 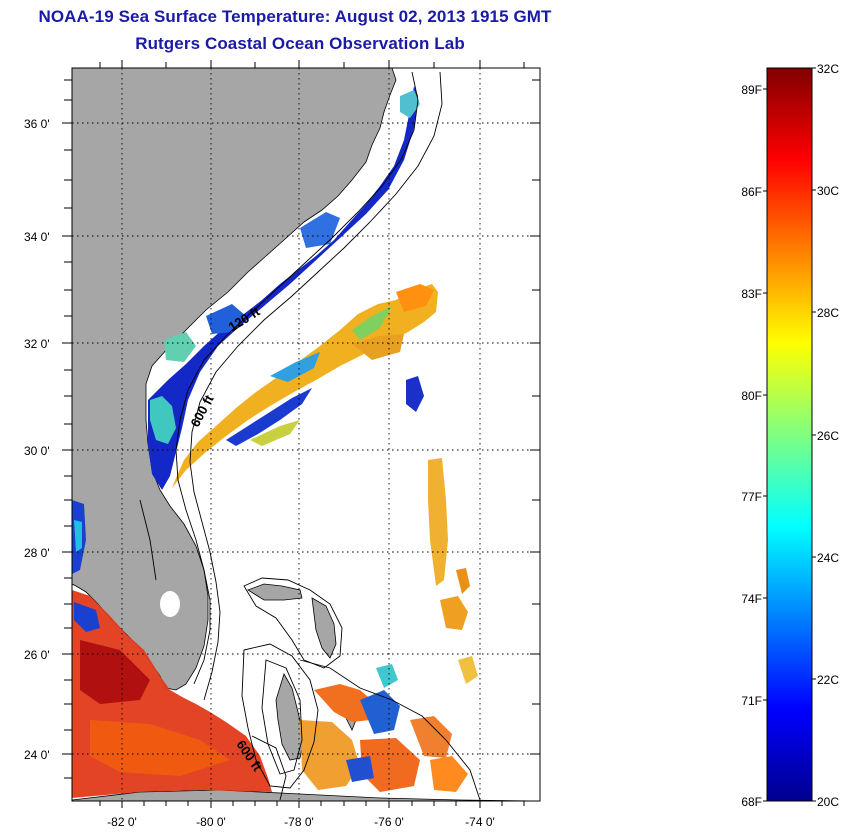 I want to click on lon-label-78: -78 0', so click(x=299, y=822).